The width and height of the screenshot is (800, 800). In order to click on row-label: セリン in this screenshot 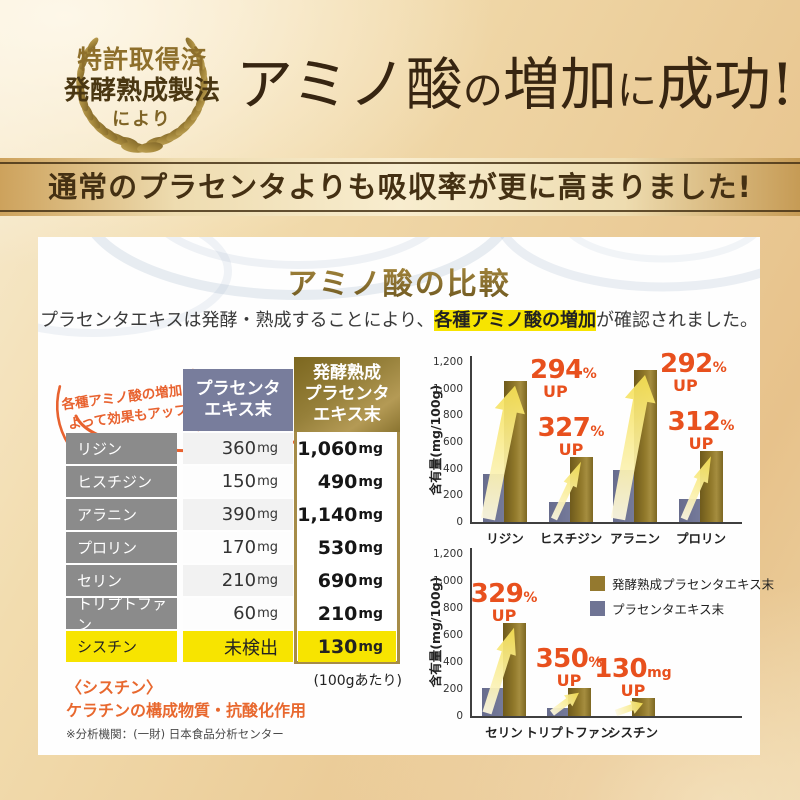, I will do `click(121, 580)`.